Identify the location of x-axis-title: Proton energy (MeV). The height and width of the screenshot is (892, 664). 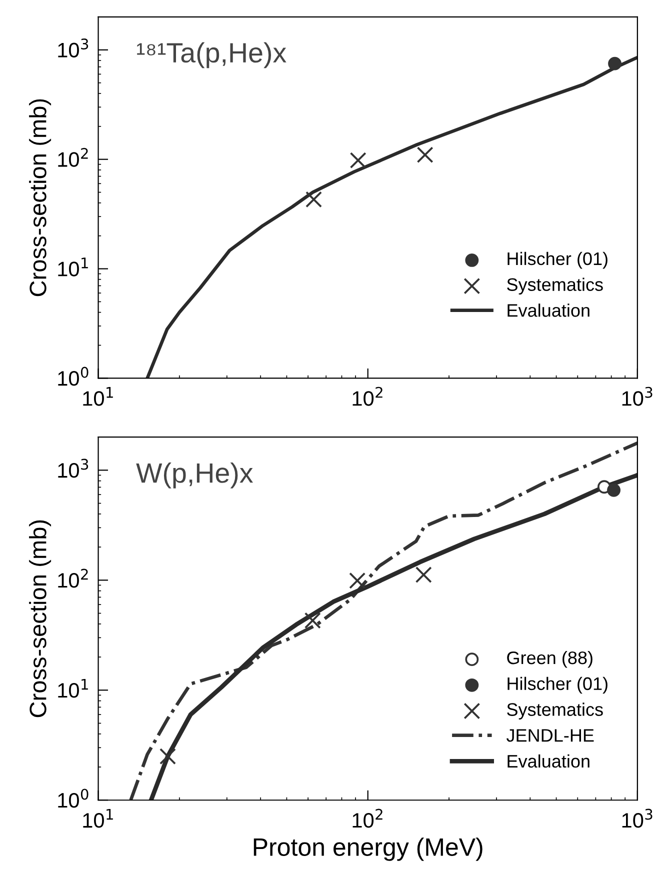
(368, 849).